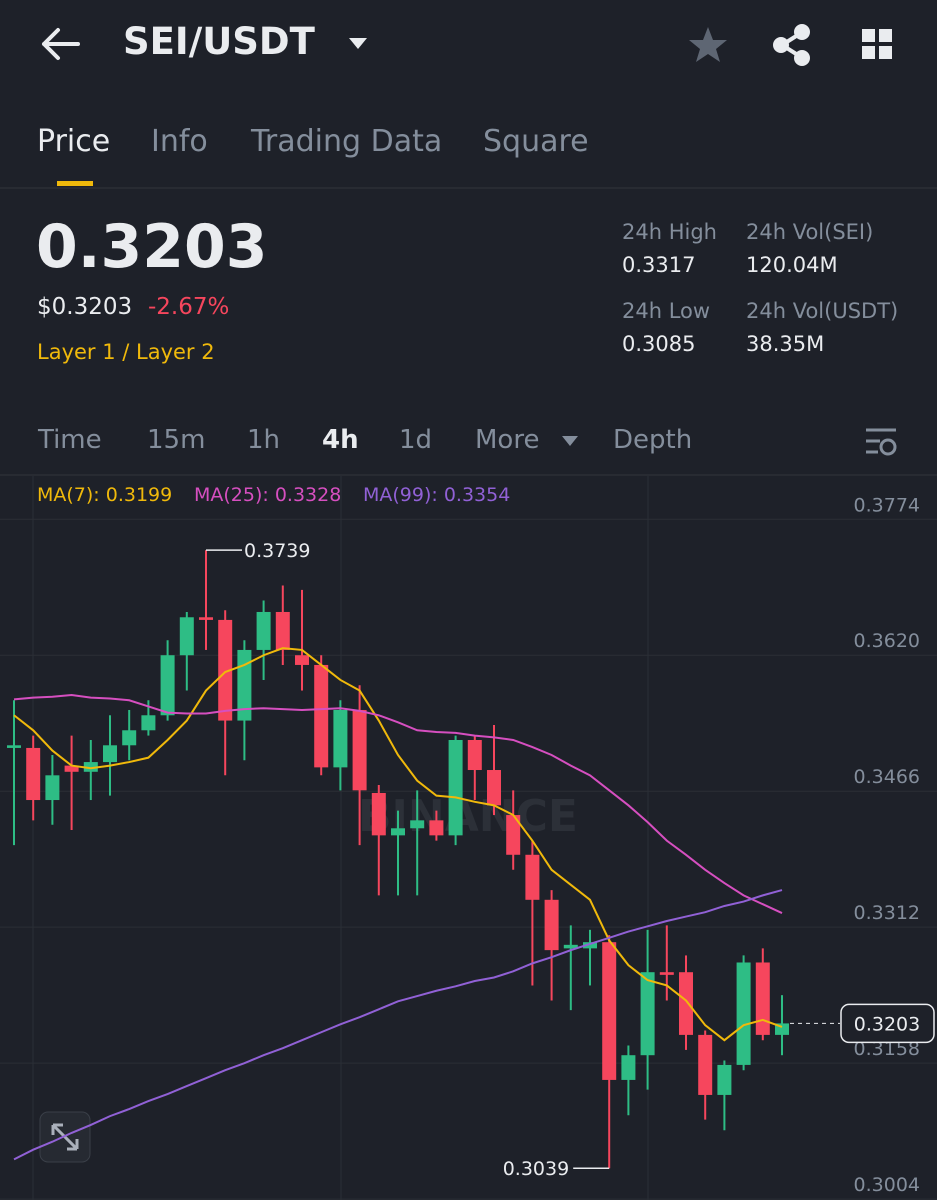  I want to click on back-button, so click(61, 44).